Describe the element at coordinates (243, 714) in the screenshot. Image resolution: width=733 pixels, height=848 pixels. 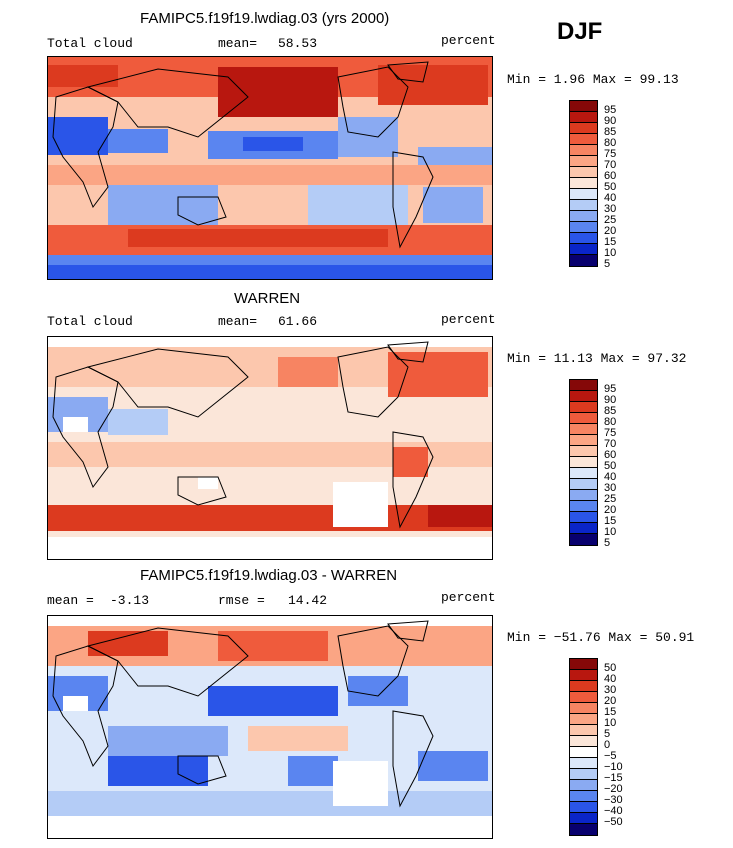
I see `panel-3-coastlines` at that location.